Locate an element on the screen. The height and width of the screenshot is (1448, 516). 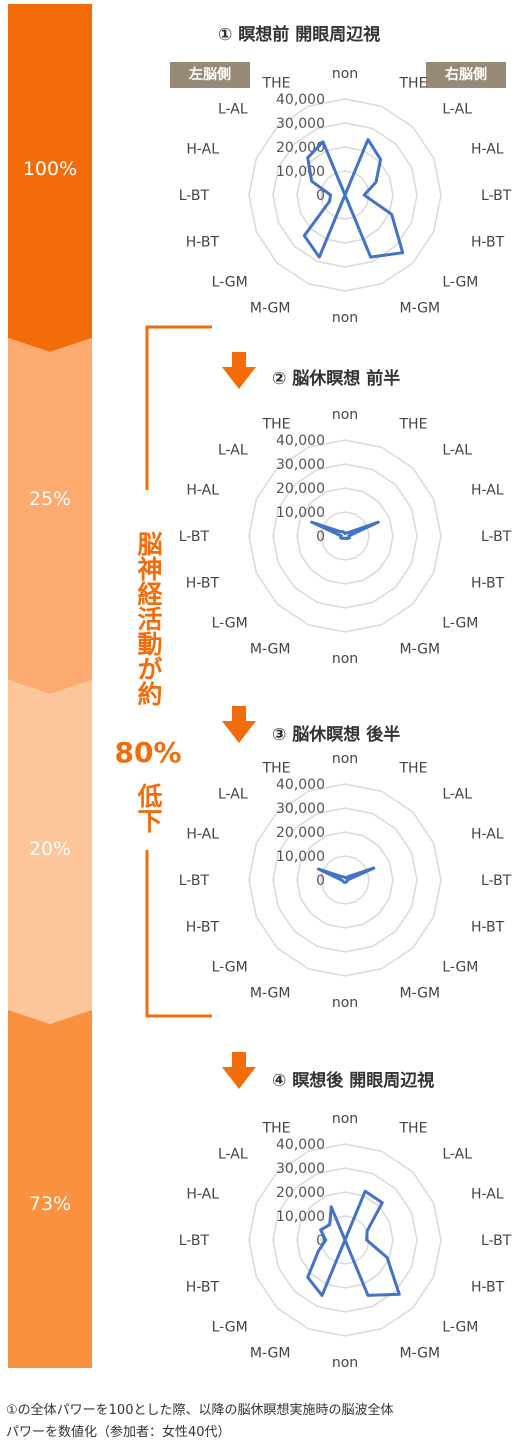
right-brain-badge: 右脳側 is located at coordinates (466, 75).